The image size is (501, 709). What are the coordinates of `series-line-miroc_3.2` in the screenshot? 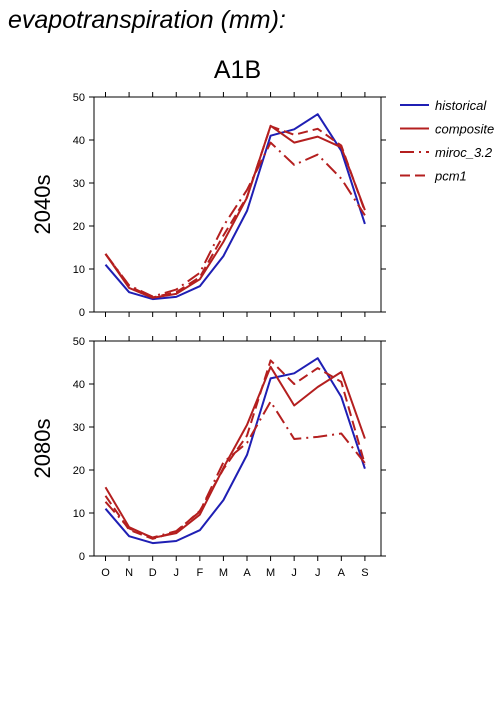 It's located at (235, 469).